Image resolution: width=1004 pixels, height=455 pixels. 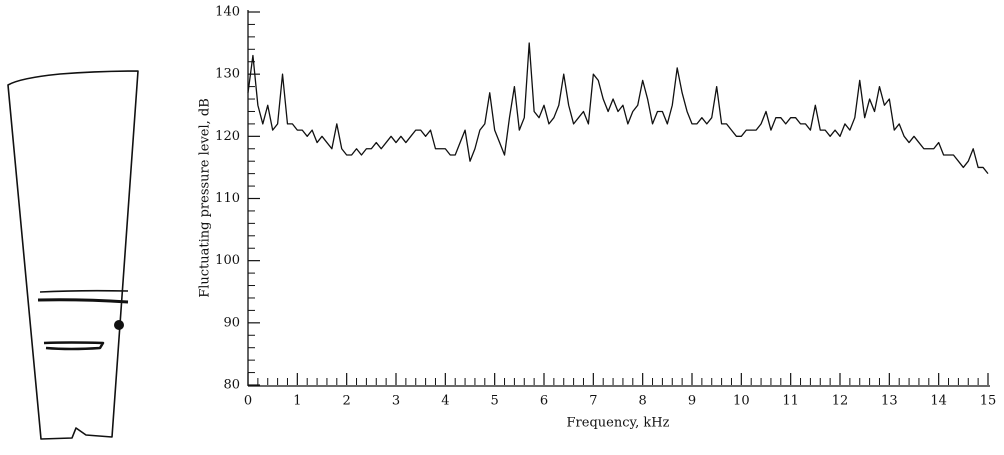 I want to click on x-tick-label: 9, so click(x=692, y=401).